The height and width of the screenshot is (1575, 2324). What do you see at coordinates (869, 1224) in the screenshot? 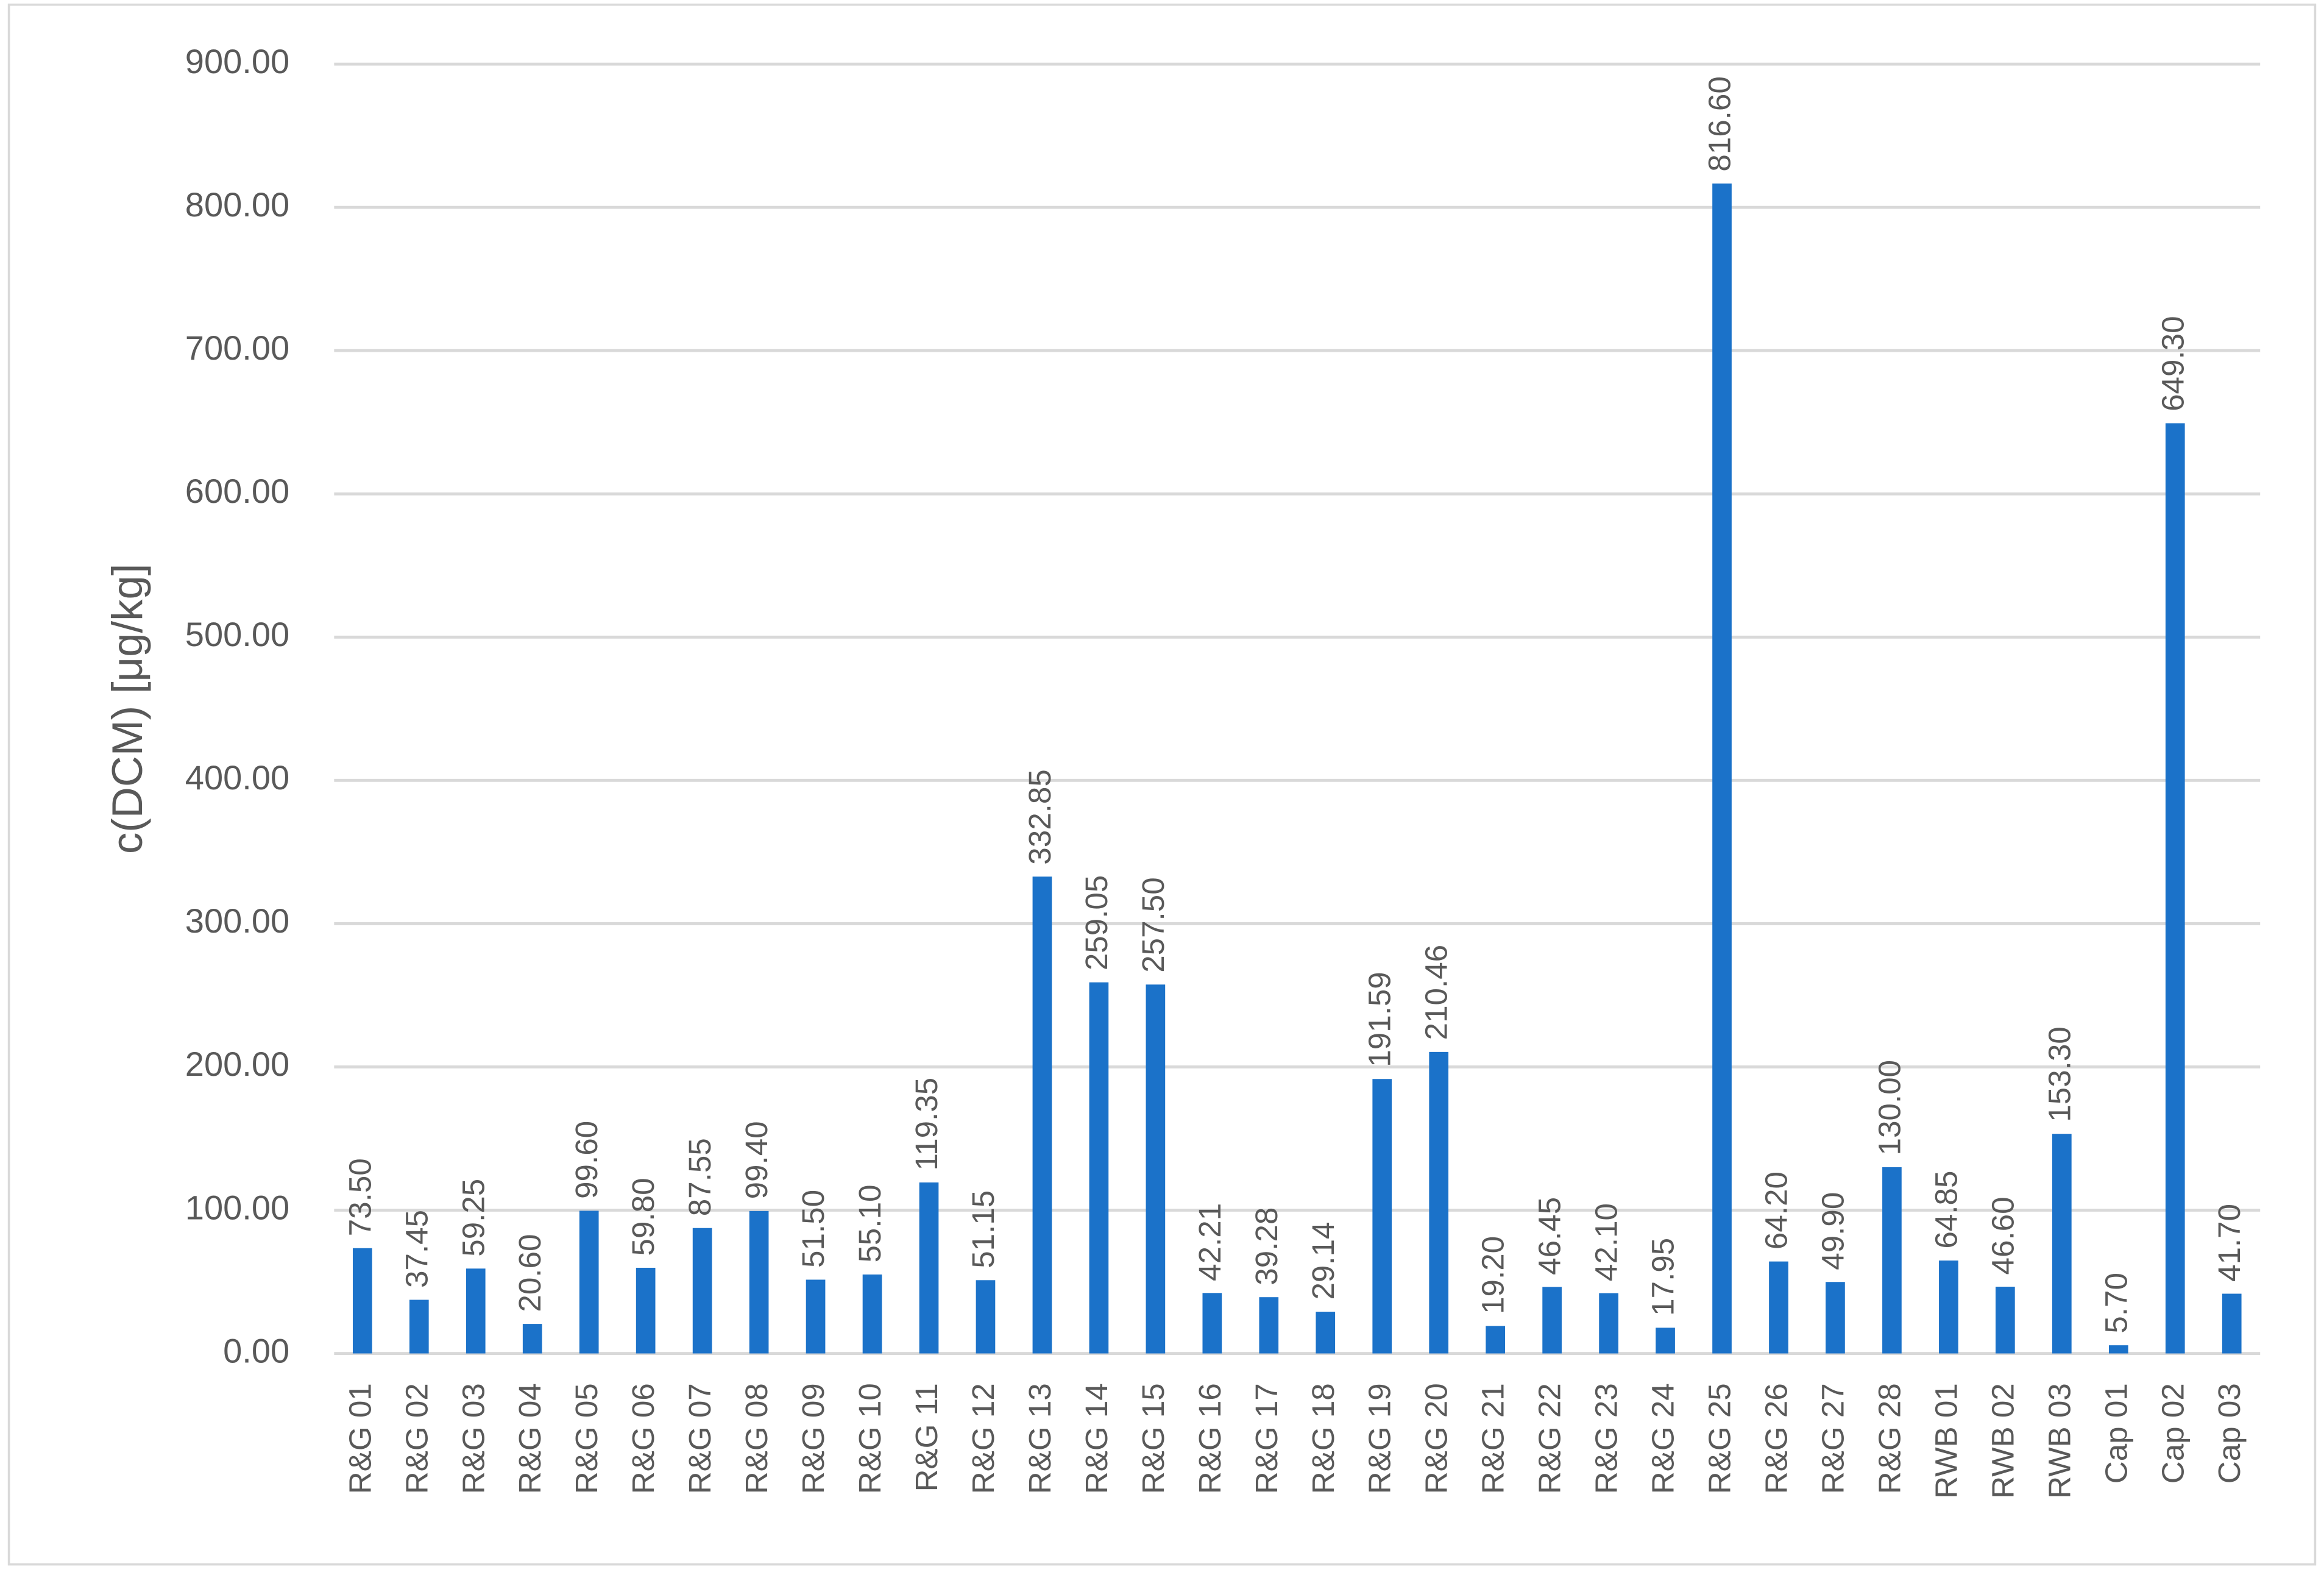
I see `data-label: 55.10` at bounding box center [869, 1224].